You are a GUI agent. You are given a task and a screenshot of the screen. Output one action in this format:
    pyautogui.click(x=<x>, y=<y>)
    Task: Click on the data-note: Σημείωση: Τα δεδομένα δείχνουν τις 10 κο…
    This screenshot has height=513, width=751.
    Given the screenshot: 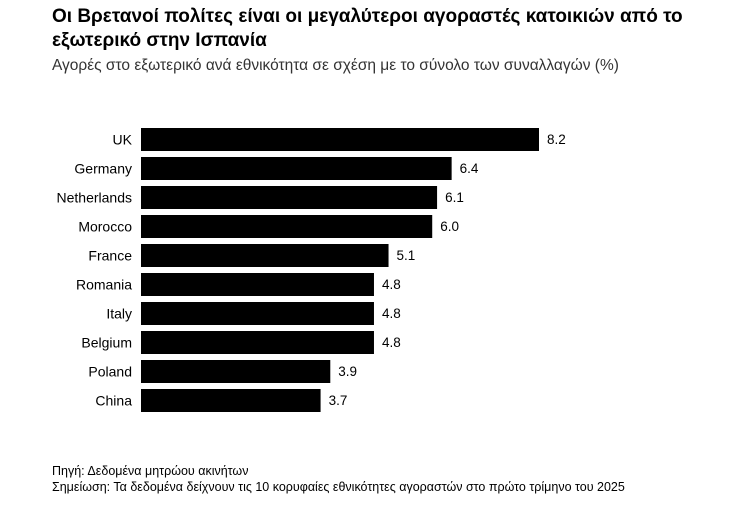 What is the action you would take?
    pyautogui.click(x=338, y=487)
    